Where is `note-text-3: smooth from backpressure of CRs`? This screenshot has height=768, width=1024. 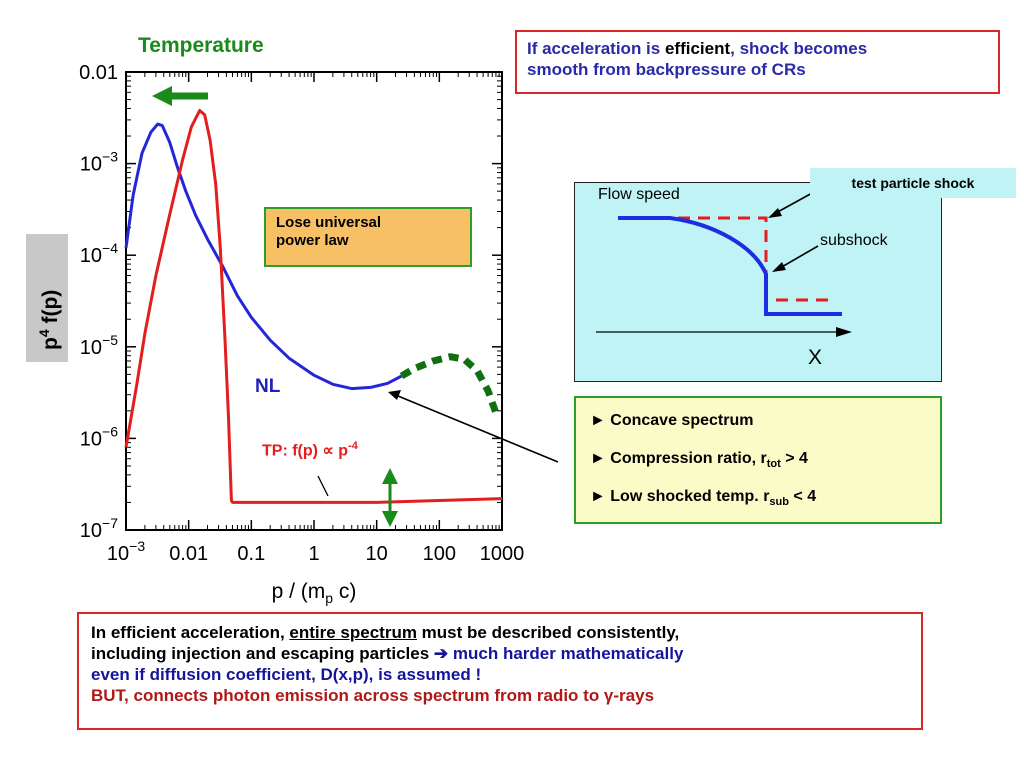
note-text-3: smooth from backpressure of CRs is located at coordinates (666, 69).